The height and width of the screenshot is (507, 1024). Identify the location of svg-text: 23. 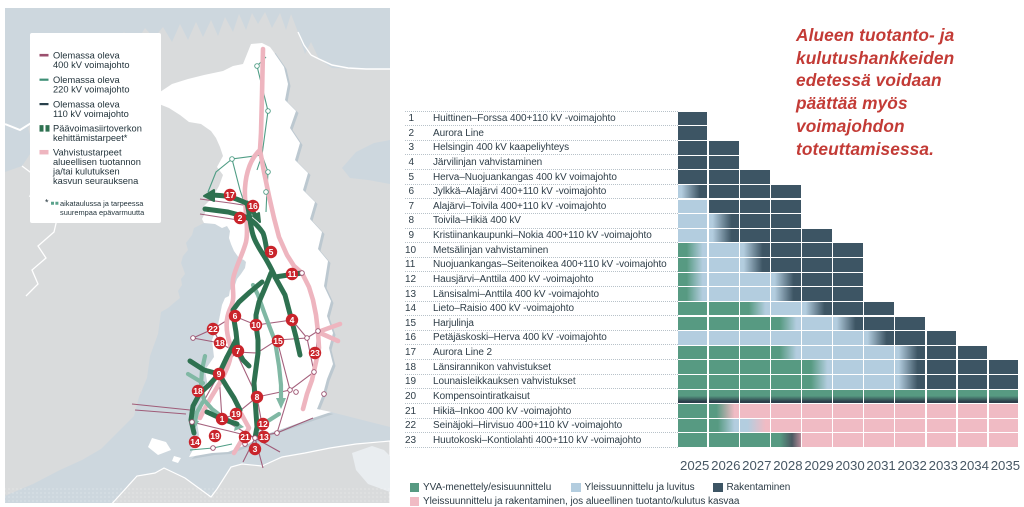
(315, 353).